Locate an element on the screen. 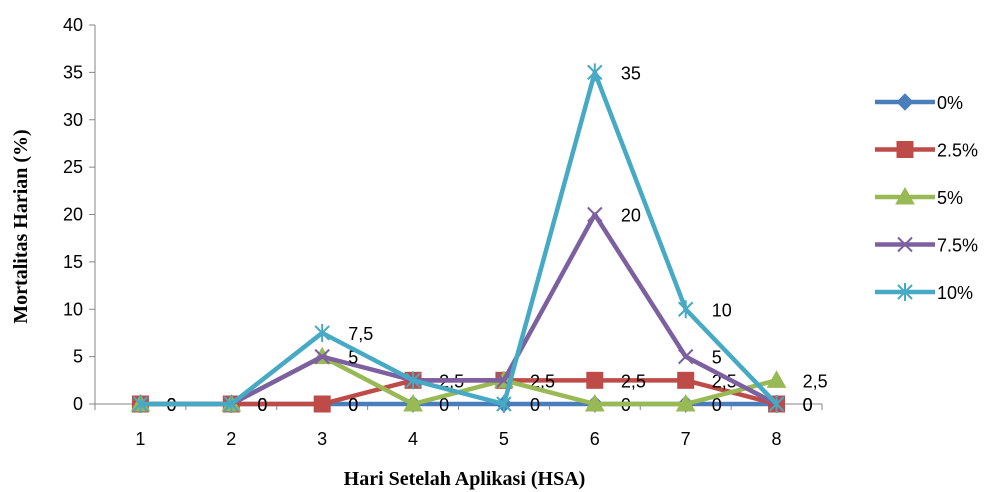 The image size is (989, 492). x-tick-label: 6 is located at coordinates (595, 439).